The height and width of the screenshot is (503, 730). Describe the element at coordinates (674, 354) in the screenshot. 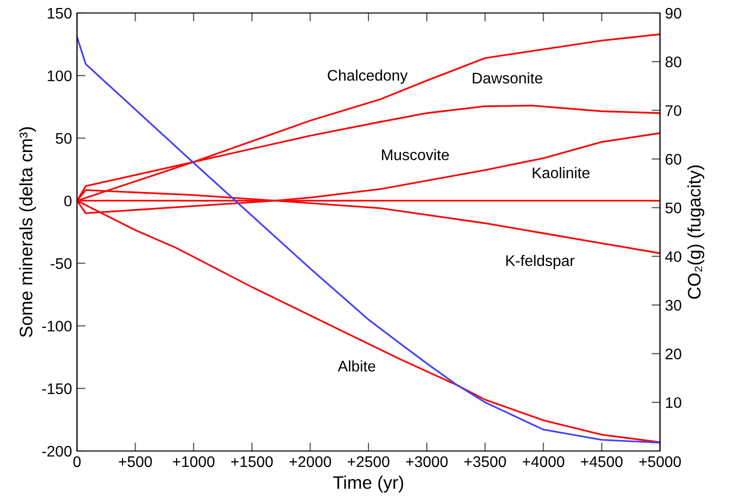

I see `y2-tick-label: 20` at that location.